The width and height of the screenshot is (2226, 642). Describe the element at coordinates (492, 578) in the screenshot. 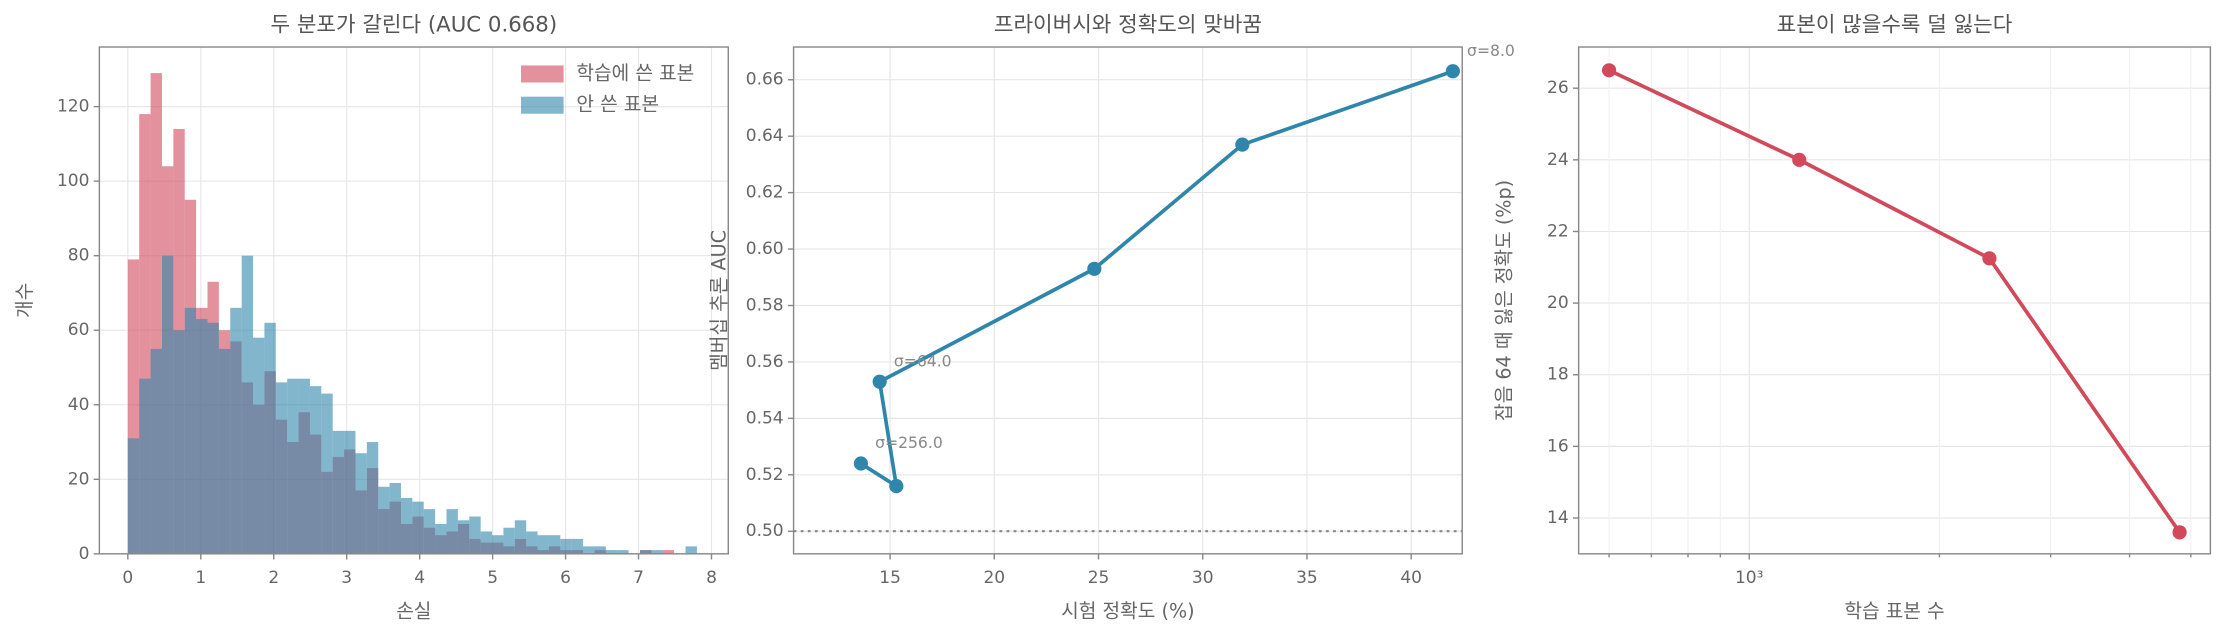

I see `x-tick-label: 5` at that location.